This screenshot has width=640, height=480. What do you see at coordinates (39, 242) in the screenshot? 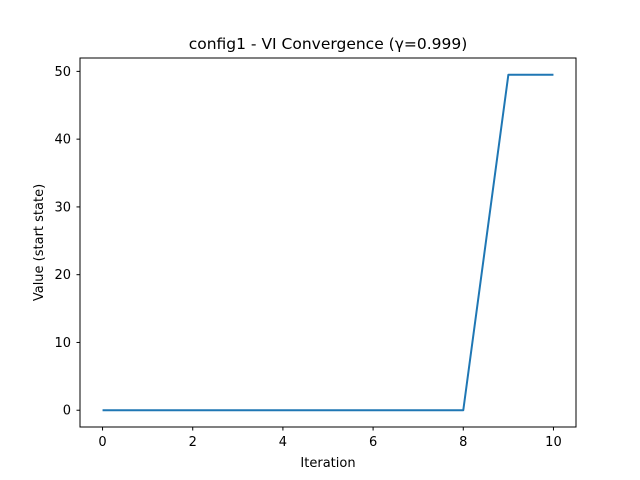
I see `y-axis-label: Value (start state)` at bounding box center [39, 242].